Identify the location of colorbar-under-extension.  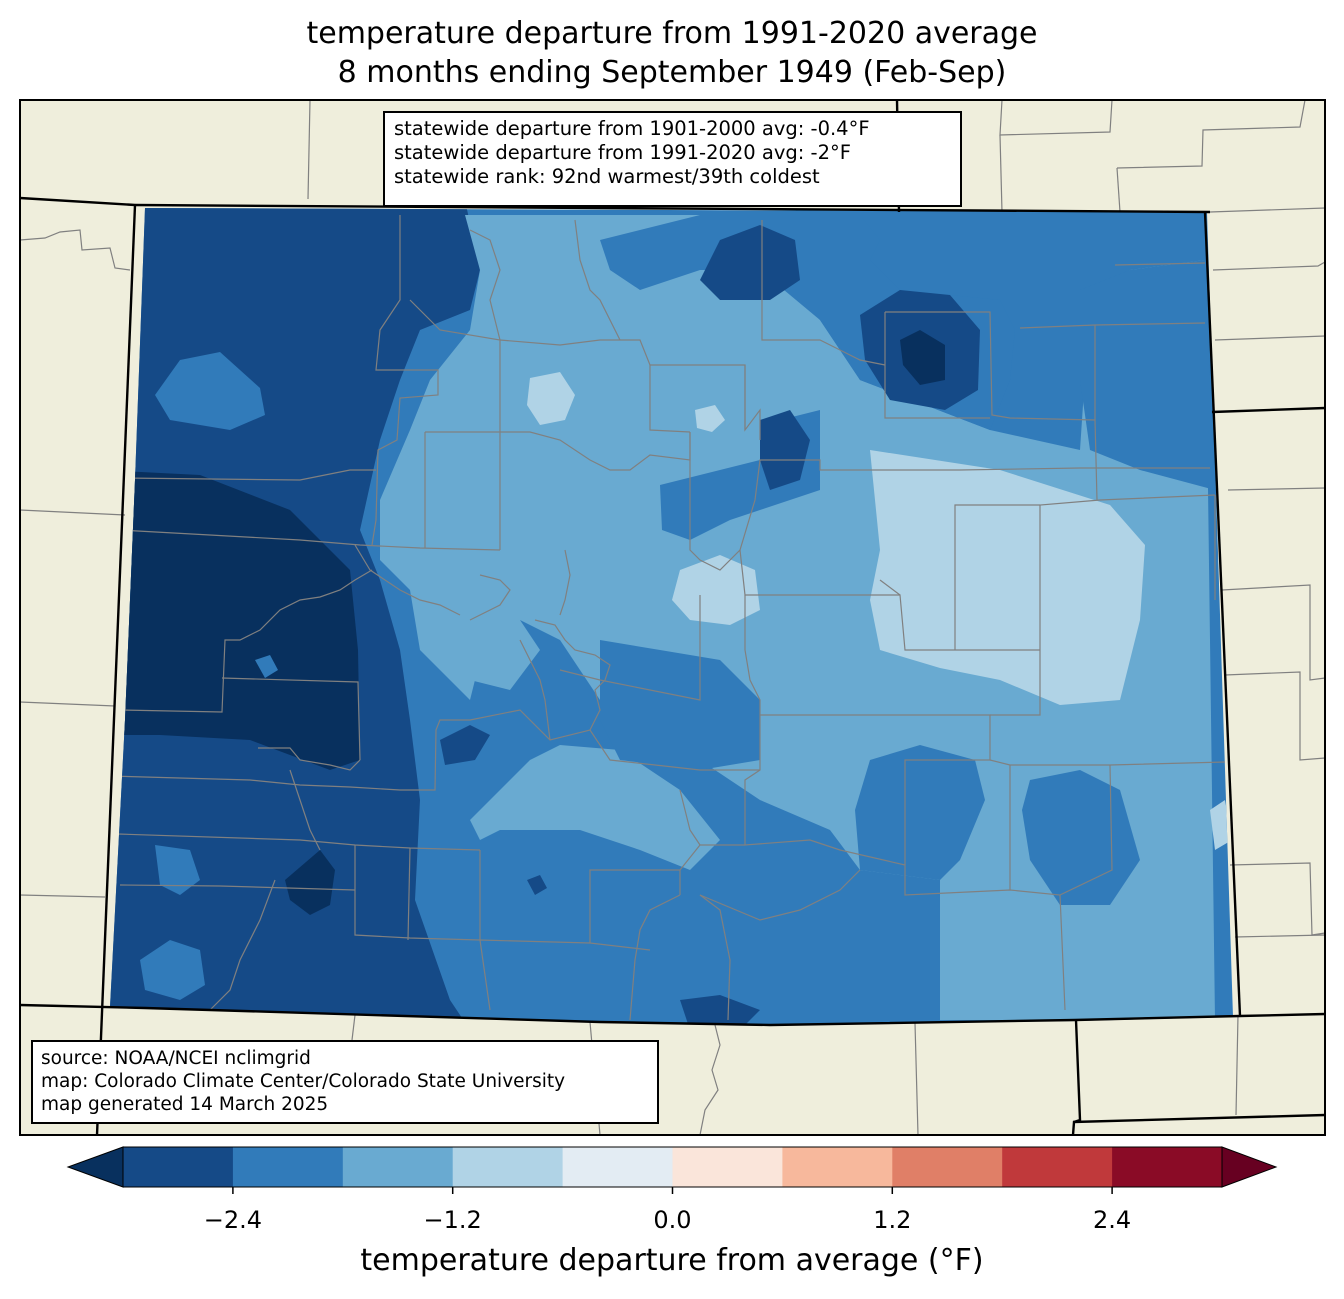
(95, 1167).